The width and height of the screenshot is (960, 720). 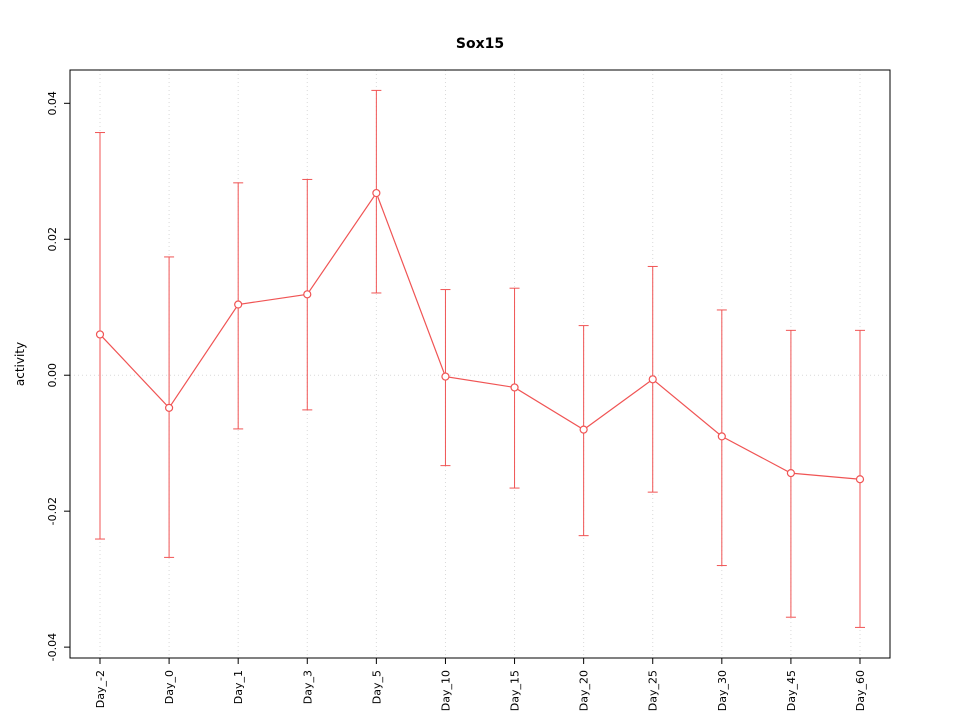 I want to click on x-tick-label: Day_20, so click(x=584, y=690).